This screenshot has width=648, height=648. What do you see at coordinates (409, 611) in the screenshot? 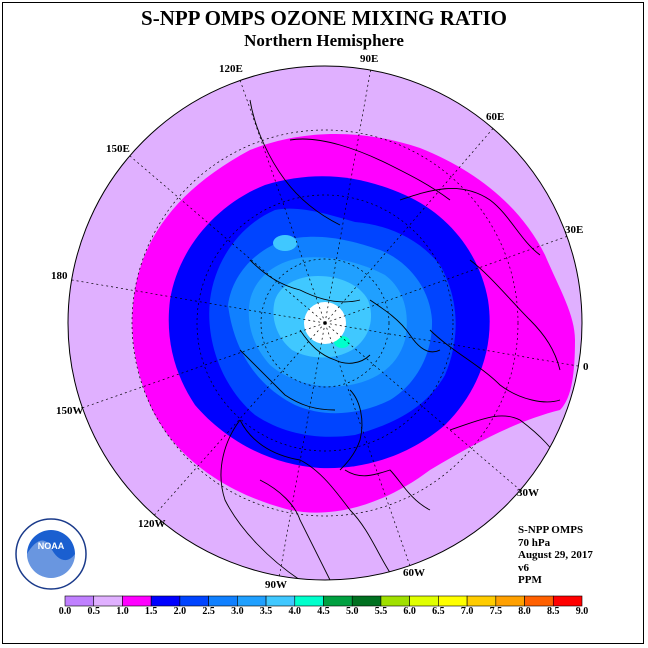
I see `colorbar-tick-label: 6.0` at bounding box center [409, 611].